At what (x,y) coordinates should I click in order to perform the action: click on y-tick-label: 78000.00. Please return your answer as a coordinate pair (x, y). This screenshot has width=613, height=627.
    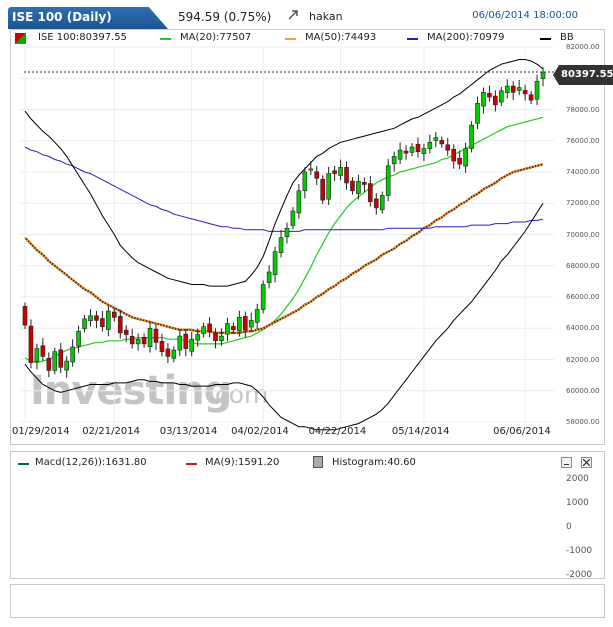
    Looking at the image, I should click on (583, 109).